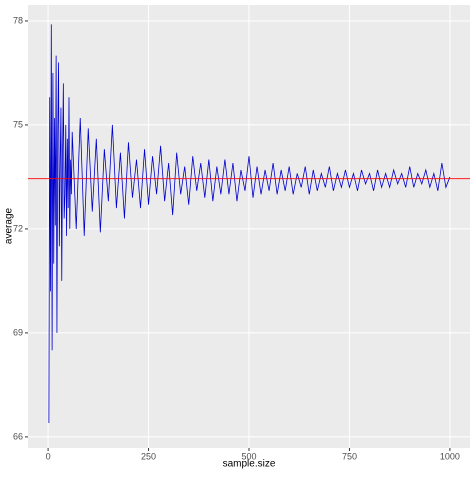  I want to click on y-tick-label: 72, so click(18, 228).